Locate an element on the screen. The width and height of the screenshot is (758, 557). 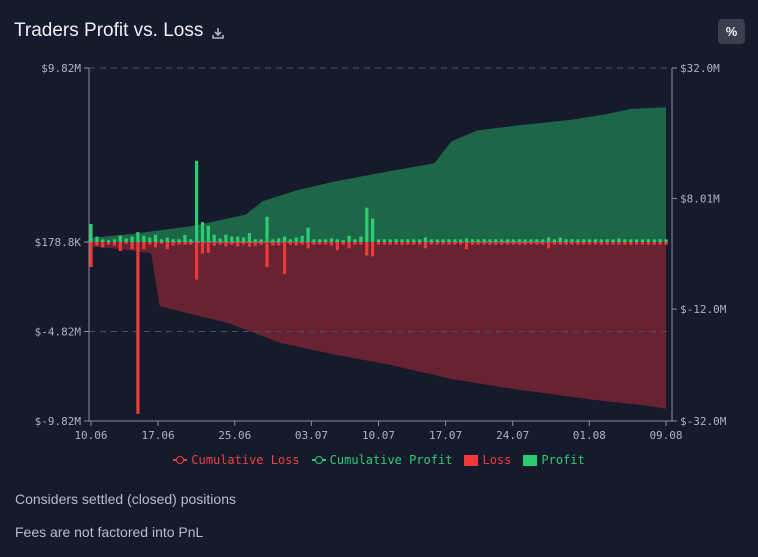
note-fees: Fees are not factored into PnL is located at coordinates (109, 532).